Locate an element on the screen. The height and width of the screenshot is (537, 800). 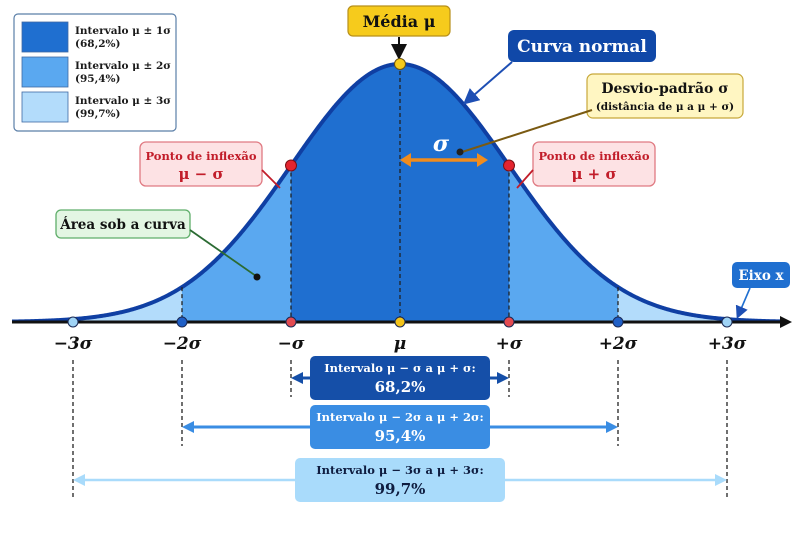
legend-item-label: Intervalo μ ± 1σ is located at coordinates (123, 31).